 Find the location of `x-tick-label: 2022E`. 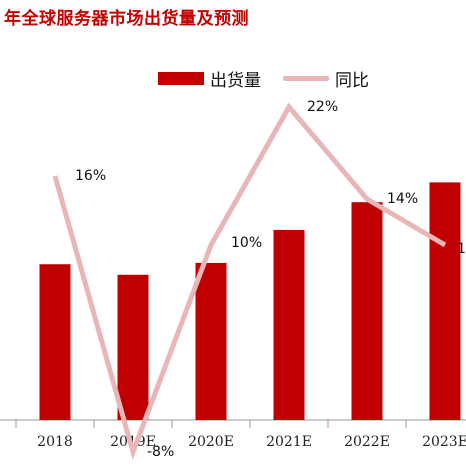

x-tick-label: 2022E is located at coordinates (367, 442).